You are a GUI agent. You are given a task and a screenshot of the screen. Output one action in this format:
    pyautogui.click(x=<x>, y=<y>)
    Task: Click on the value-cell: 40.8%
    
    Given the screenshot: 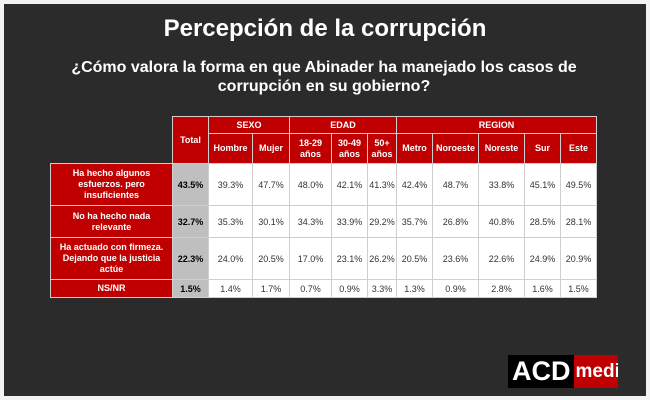 What is the action you would take?
    pyautogui.click(x=502, y=221)
    